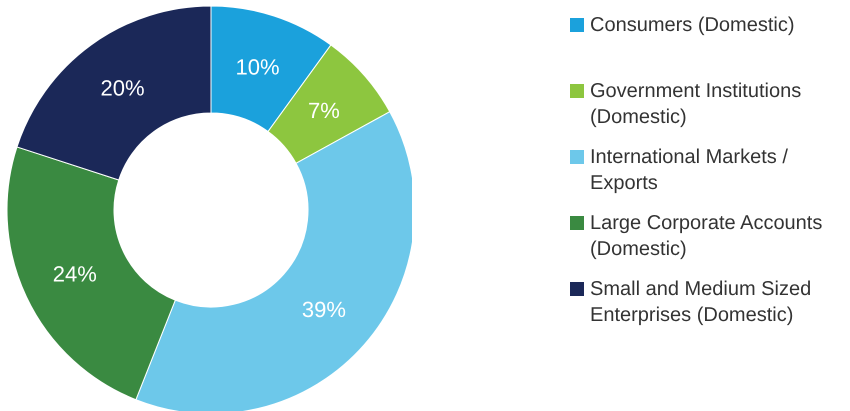 This screenshot has height=411, width=850. What do you see at coordinates (692, 25) in the screenshot?
I see `legend-label: Consumers (Domestic)` at bounding box center [692, 25].